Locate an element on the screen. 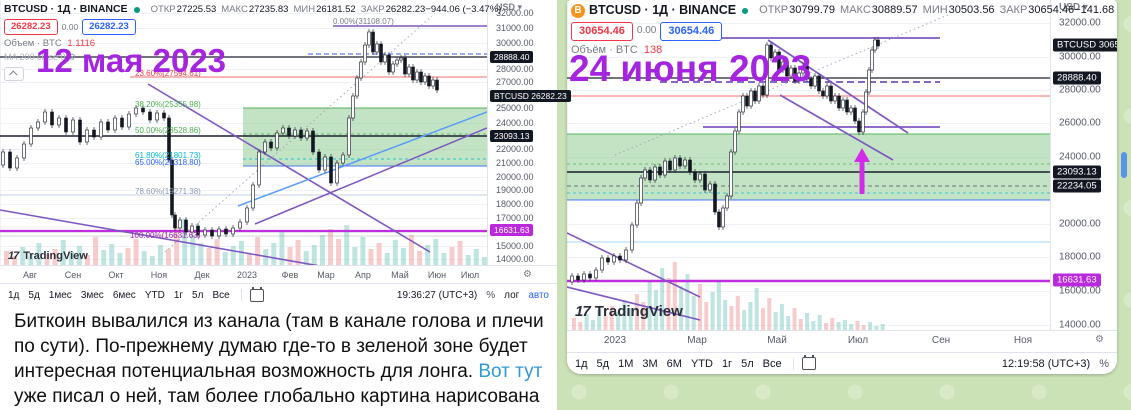 This screenshot has height=410, width=1131. time-axis: 2023 Мар Май Июл Сен Ноя ⚙ is located at coordinates (842, 341).